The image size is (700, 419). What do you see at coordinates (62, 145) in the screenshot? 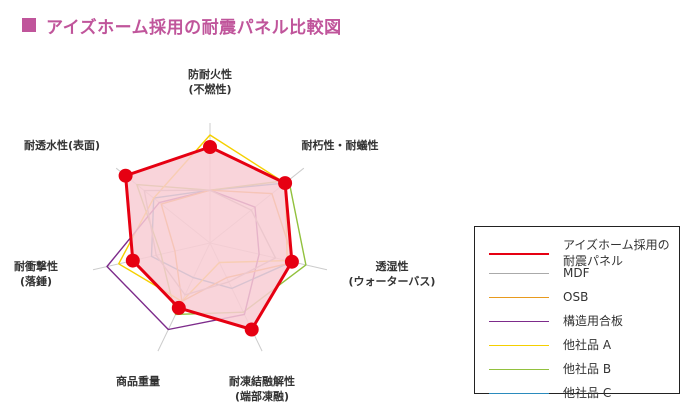
I see `axis-label: 耐透水性(表面)` at bounding box center [62, 145].